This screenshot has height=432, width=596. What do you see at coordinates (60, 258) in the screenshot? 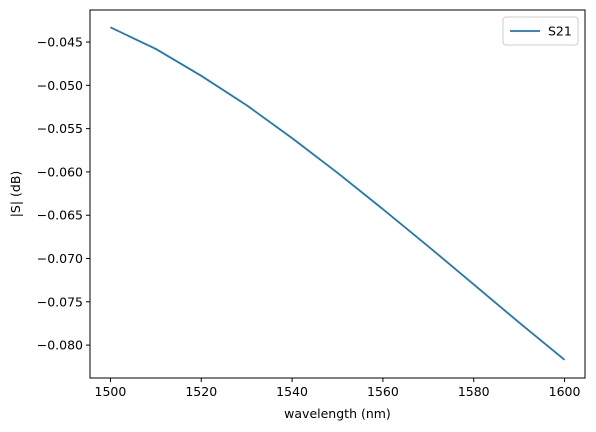
I see `y-tick-label: −0.070` at bounding box center [60, 258].